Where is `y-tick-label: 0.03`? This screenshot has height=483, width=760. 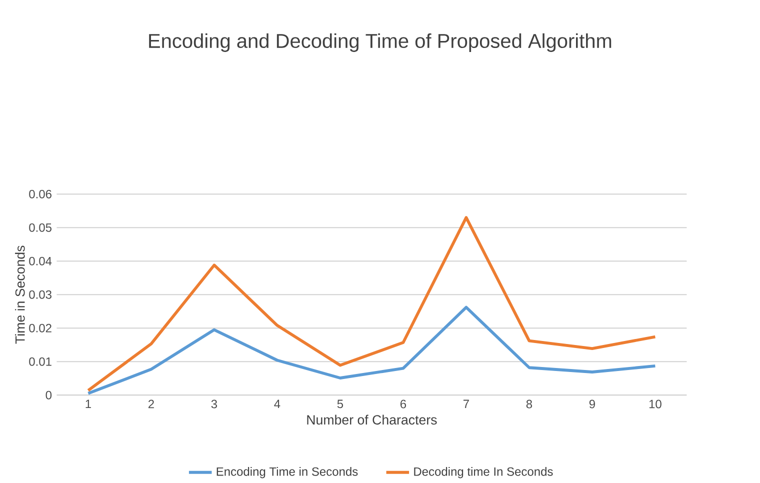 y-tick-label: 0.03 is located at coordinates (40, 294).